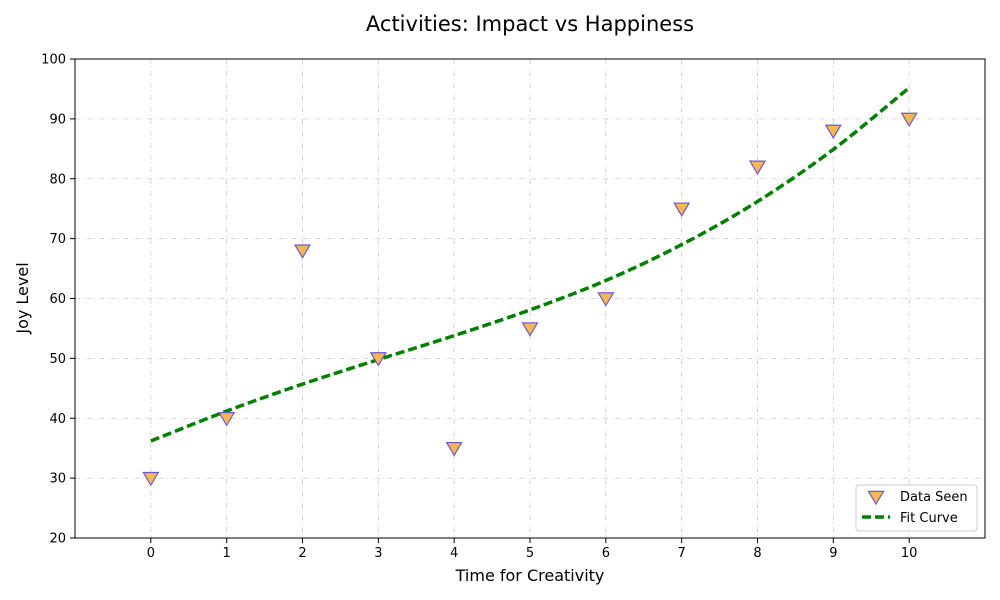 Image resolution: width=1000 pixels, height=600 pixels. What do you see at coordinates (454, 553) in the screenshot?
I see `x-tick-label: 4` at bounding box center [454, 553].